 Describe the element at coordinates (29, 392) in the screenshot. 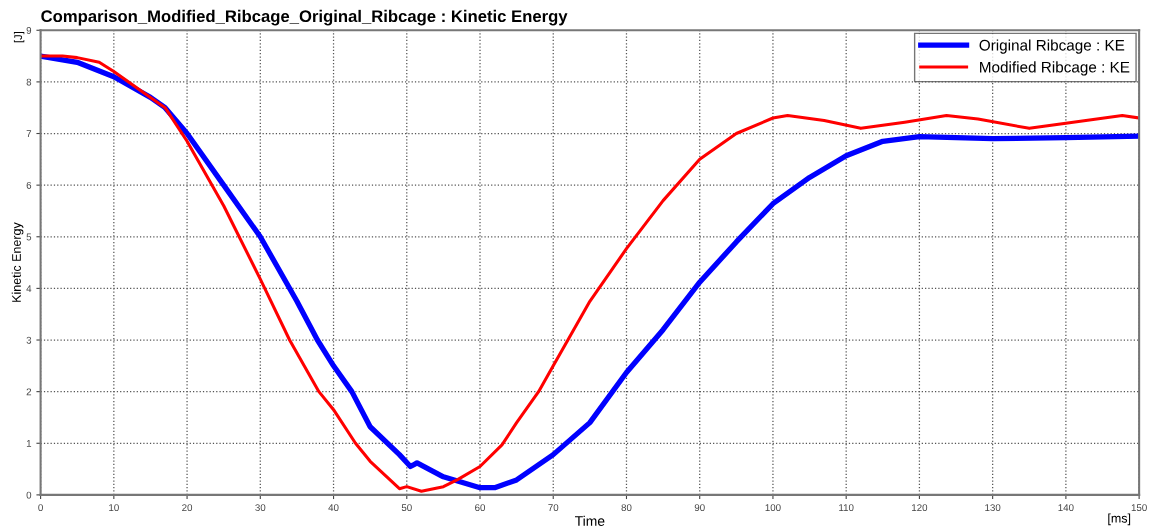

I see `y-tick-label: 2` at that location.